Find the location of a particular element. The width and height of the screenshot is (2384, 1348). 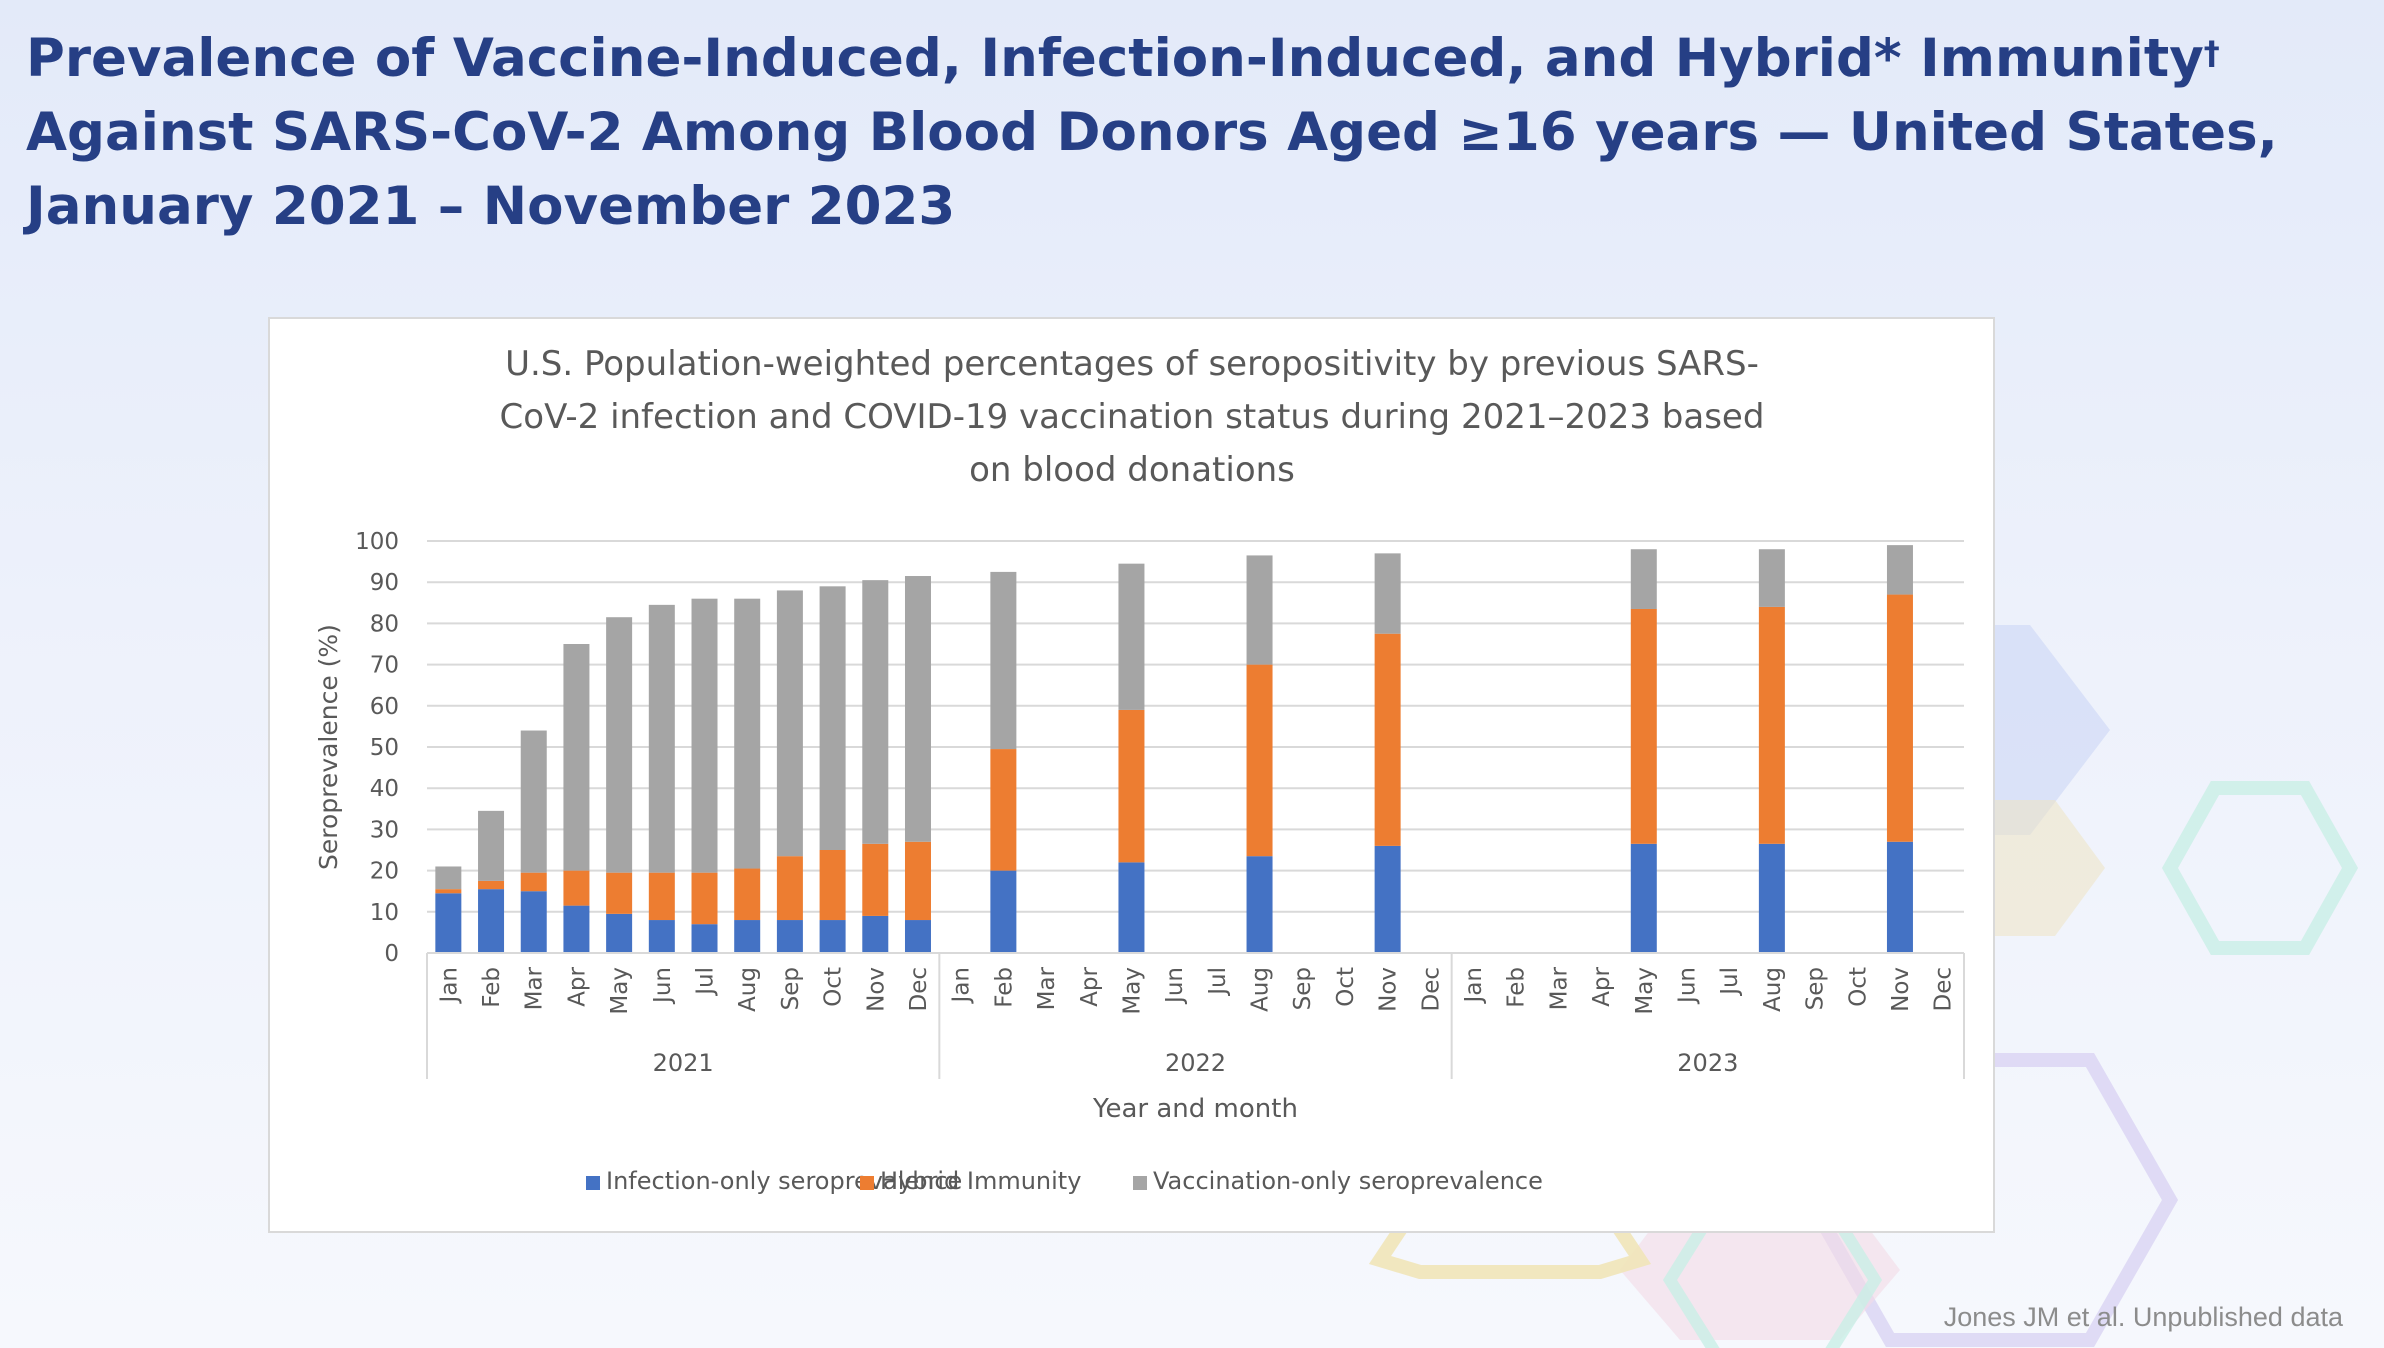

y-tick-label: 70 is located at coordinates (384, 666).